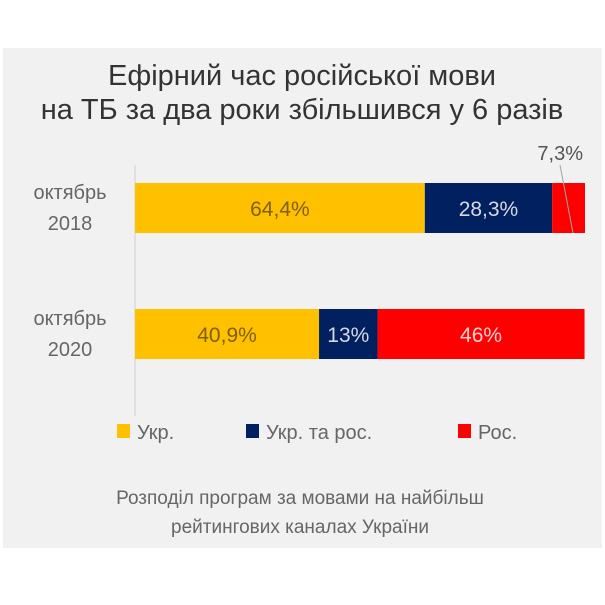 The height and width of the screenshot is (605, 605). What do you see at coordinates (302, 110) in the screenshot?
I see `chart-title-line-2: на ТБ за два роки збільшився у 6 разів` at bounding box center [302, 110].